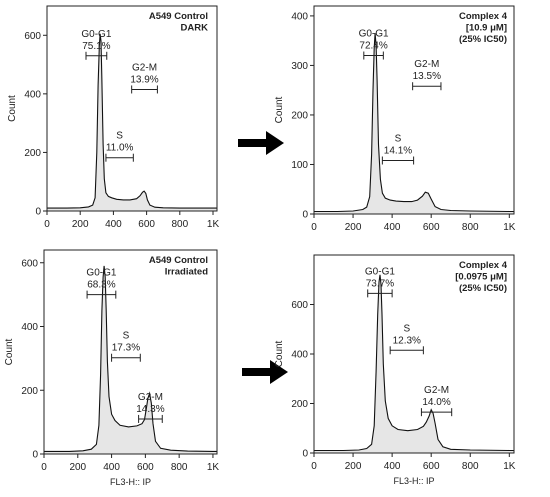 The height and width of the screenshot is (497, 550). What do you see at coordinates (130, 482) in the screenshot?
I see `x-axis-label: FL3-H:: IP` at bounding box center [130, 482].